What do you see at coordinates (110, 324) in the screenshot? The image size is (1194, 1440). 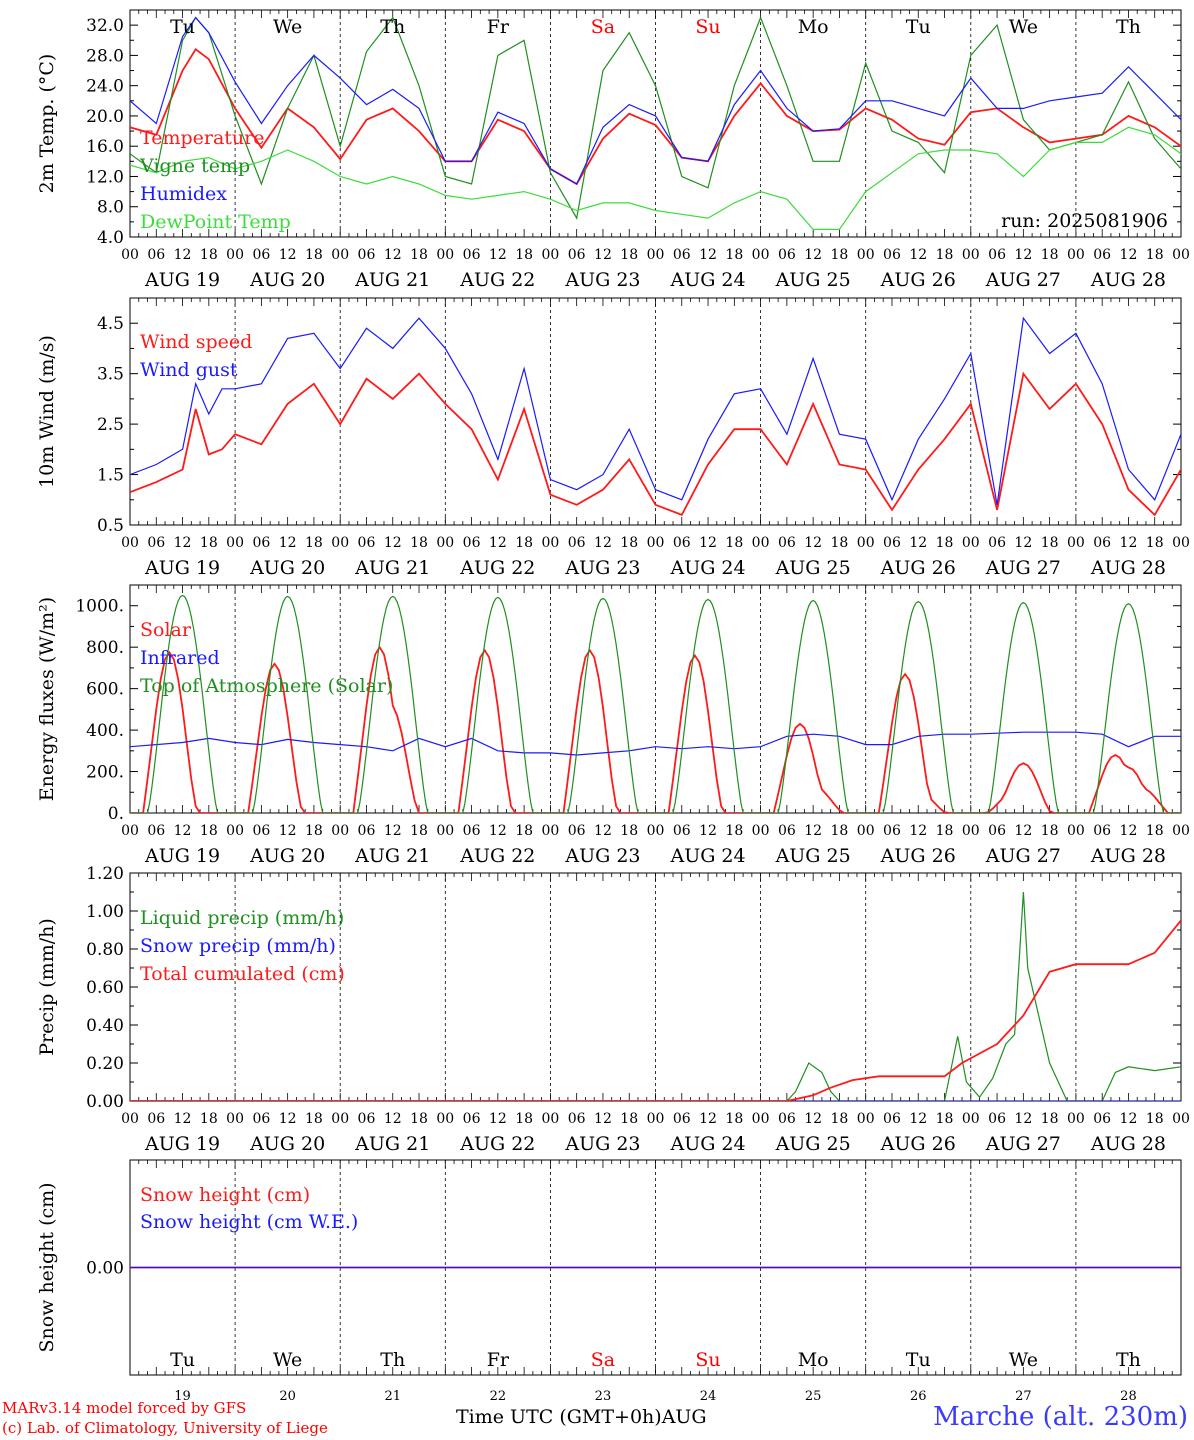 I see `y-tick-label: 4.5` at bounding box center [110, 324].